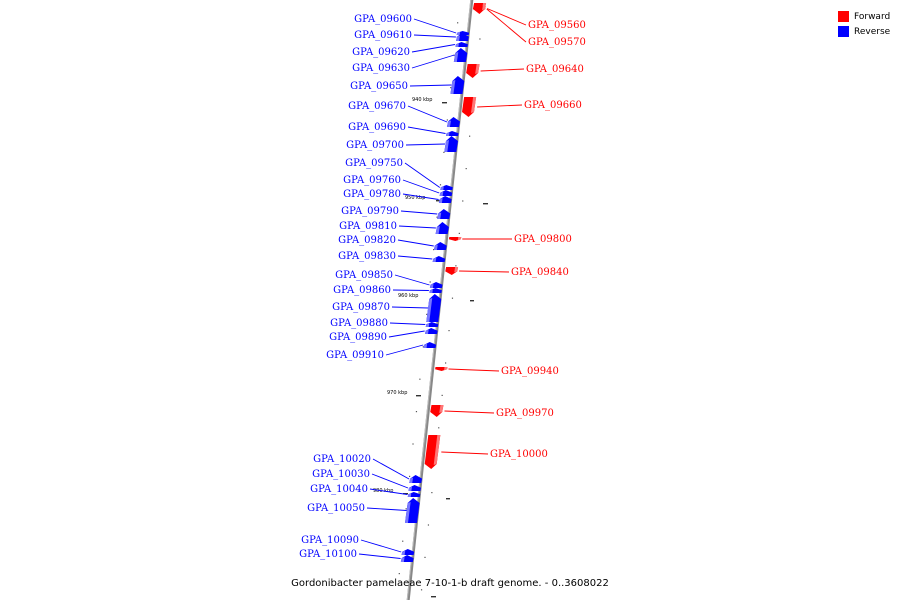 Image resolution: width=900 pixels, height=600 pixels. Describe the element at coordinates (336, 508) in the screenshot. I see `gene-label-gpa_10050: GPA_10050` at that location.